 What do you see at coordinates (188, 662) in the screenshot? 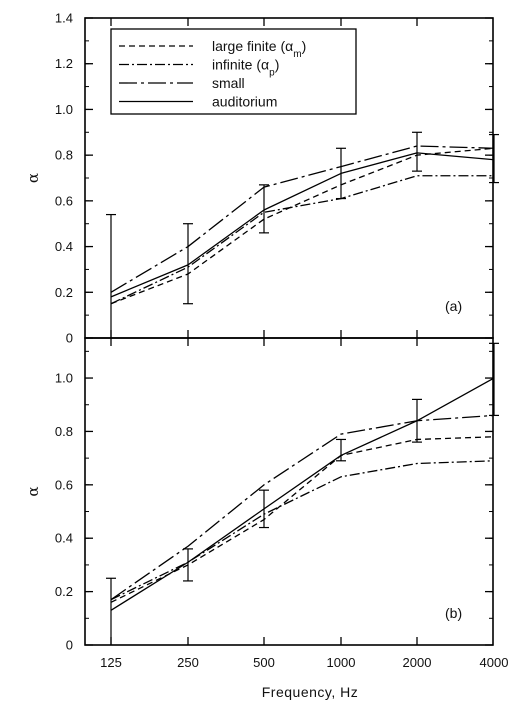
I see `x-tick-label: 250` at bounding box center [188, 662].